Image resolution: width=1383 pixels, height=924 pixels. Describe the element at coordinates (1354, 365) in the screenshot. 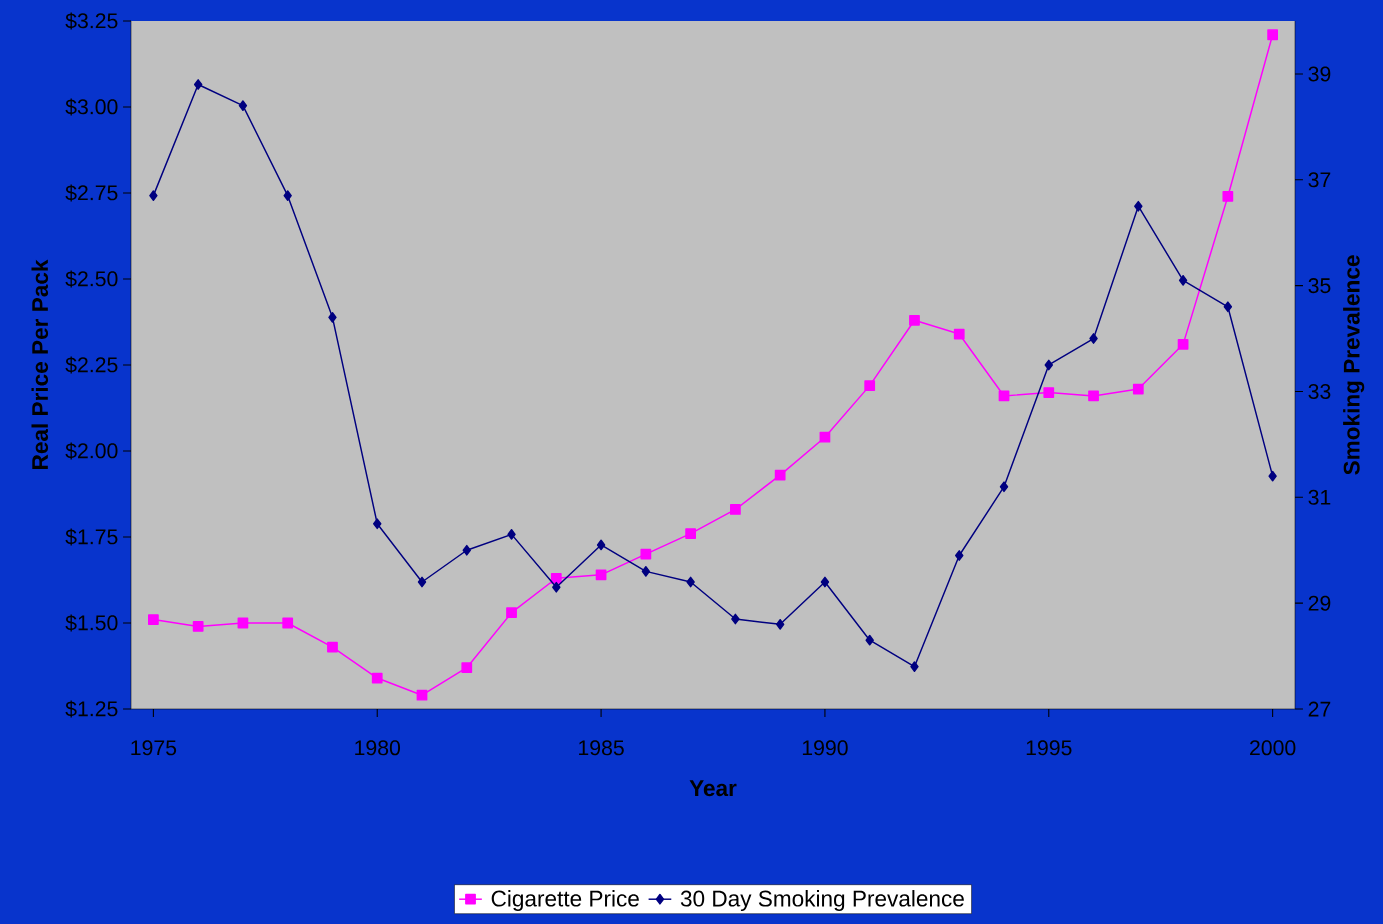

I see `y2-axis-title: Smoking Prevalence` at that location.